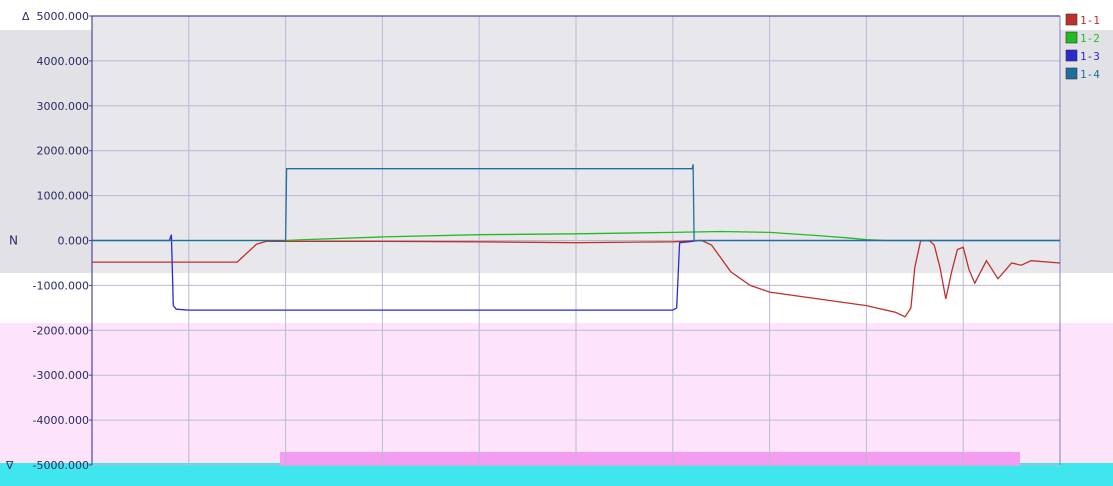 The height and width of the screenshot is (486, 1113). I want to click on top-marker: Δ, so click(26, 16).